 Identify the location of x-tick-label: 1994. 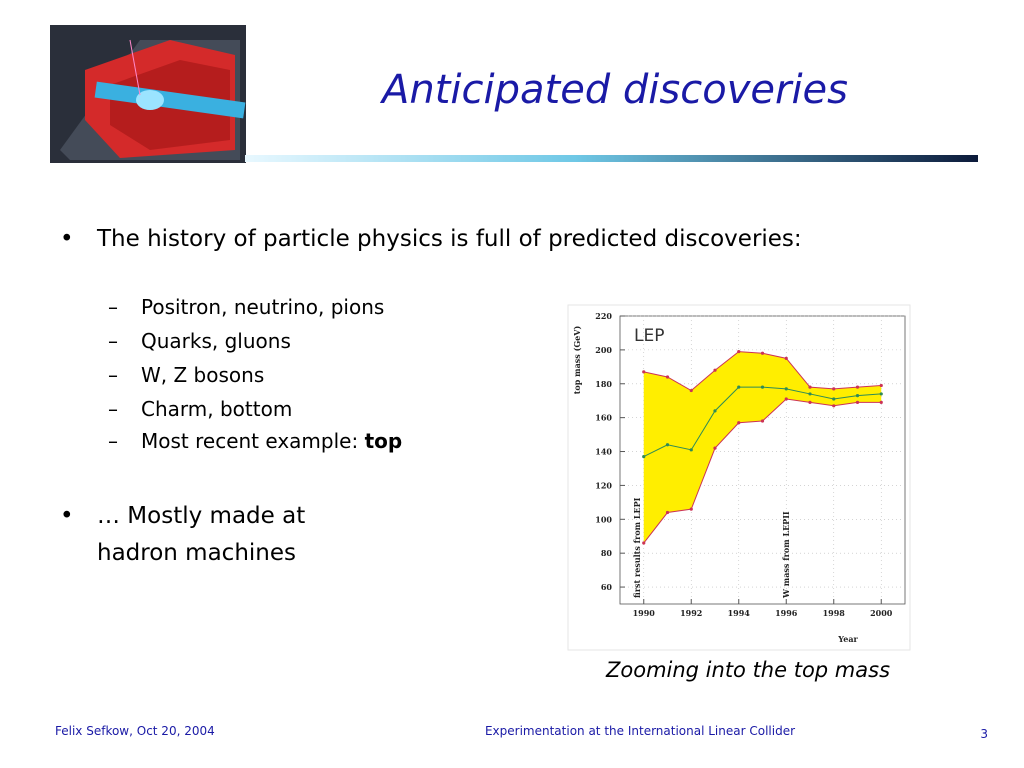
(739, 613).